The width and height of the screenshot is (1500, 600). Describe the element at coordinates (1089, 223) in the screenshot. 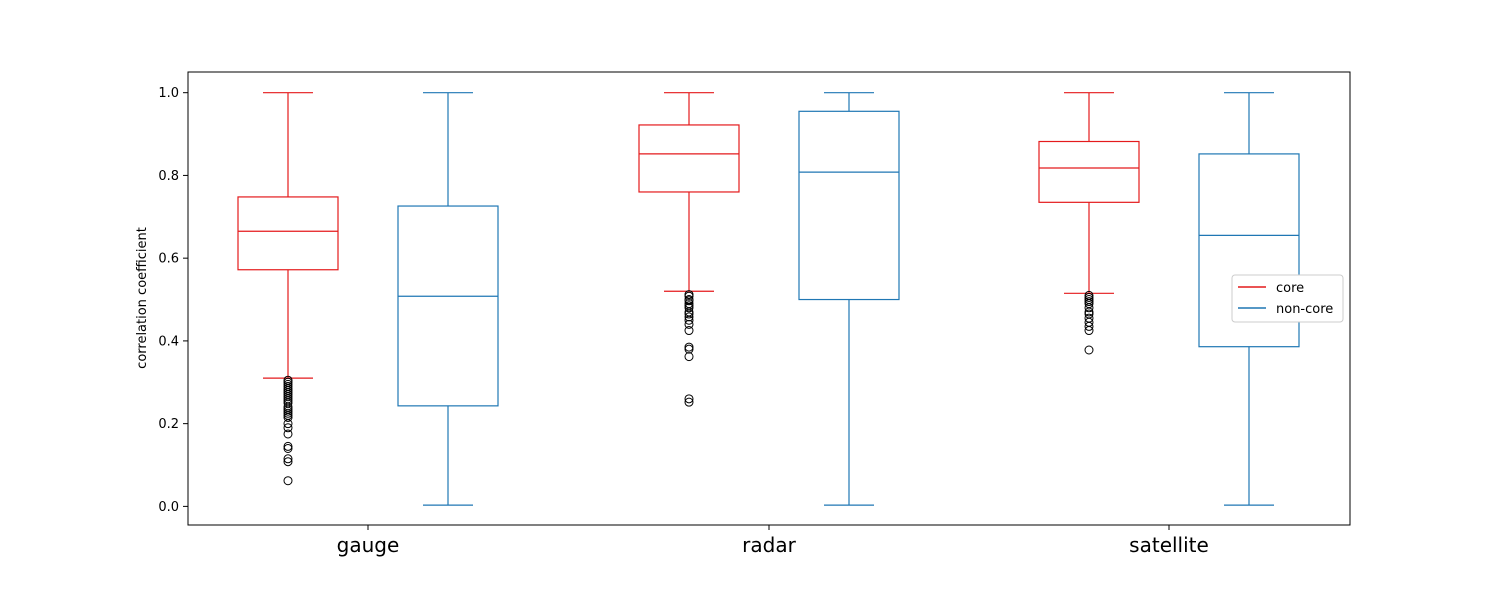

I see `box-core-satellite` at that location.